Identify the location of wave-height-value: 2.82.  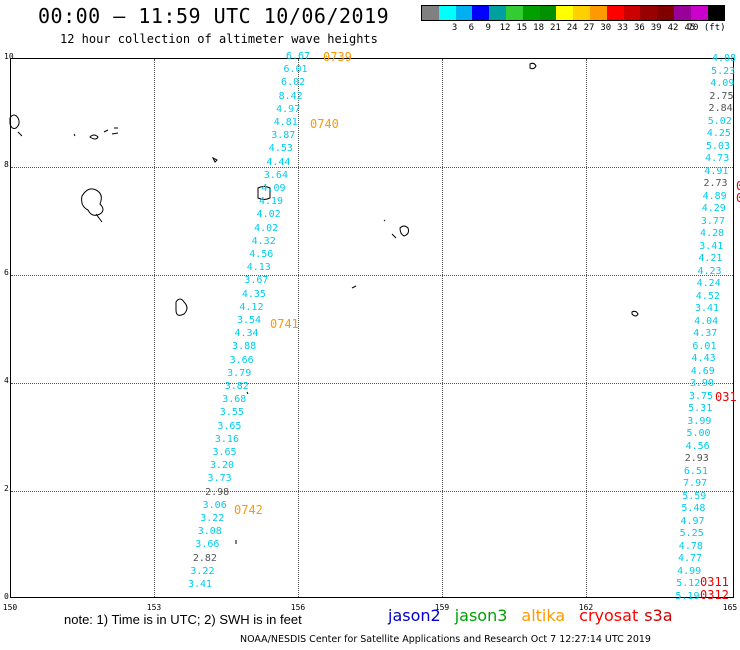
(204, 558).